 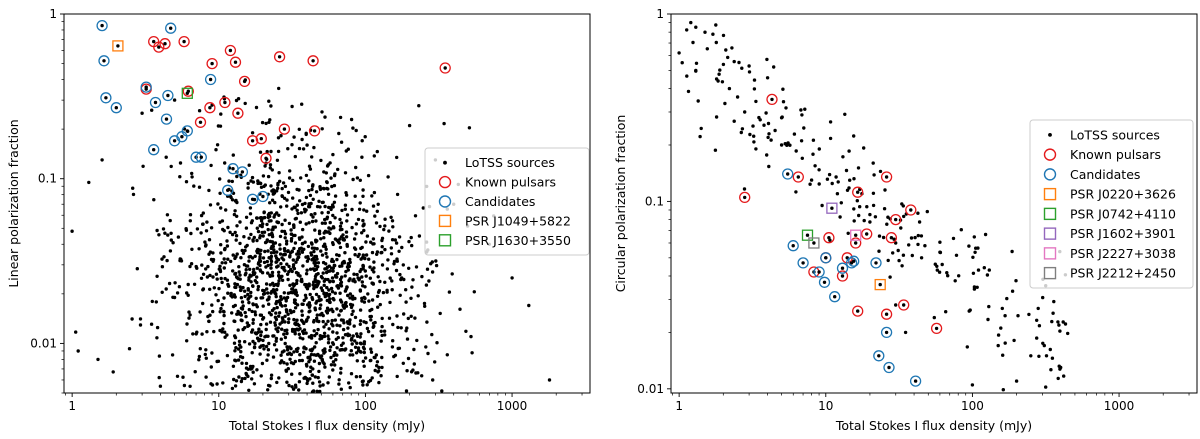 I want to click on legend-circle-marker, so click(x=1050, y=154).